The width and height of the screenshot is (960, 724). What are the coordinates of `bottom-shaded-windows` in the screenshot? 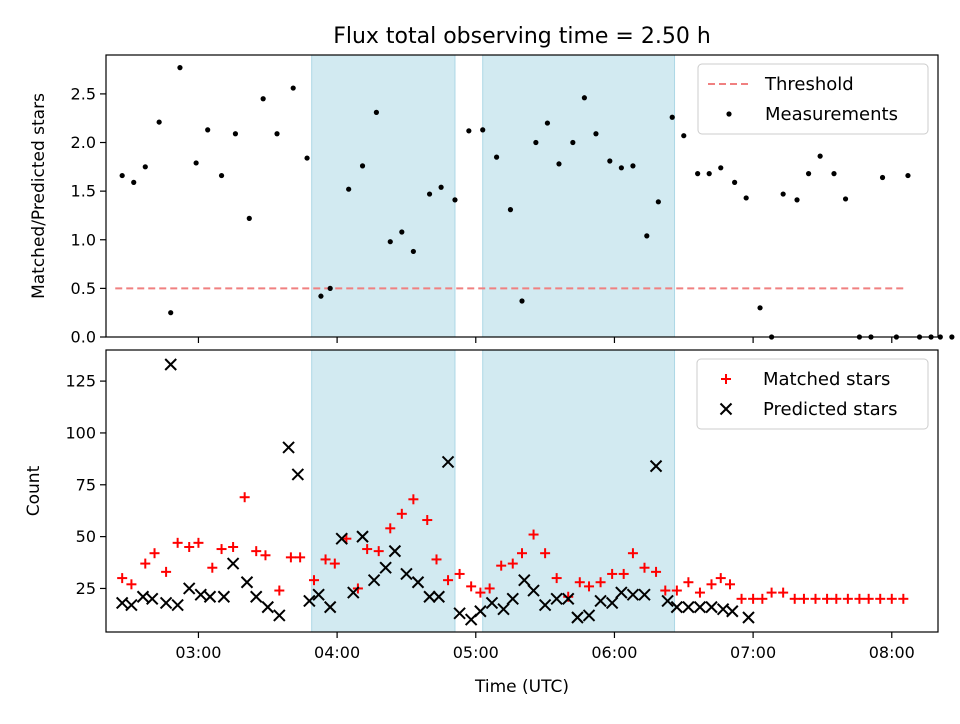 It's located at (493, 491).